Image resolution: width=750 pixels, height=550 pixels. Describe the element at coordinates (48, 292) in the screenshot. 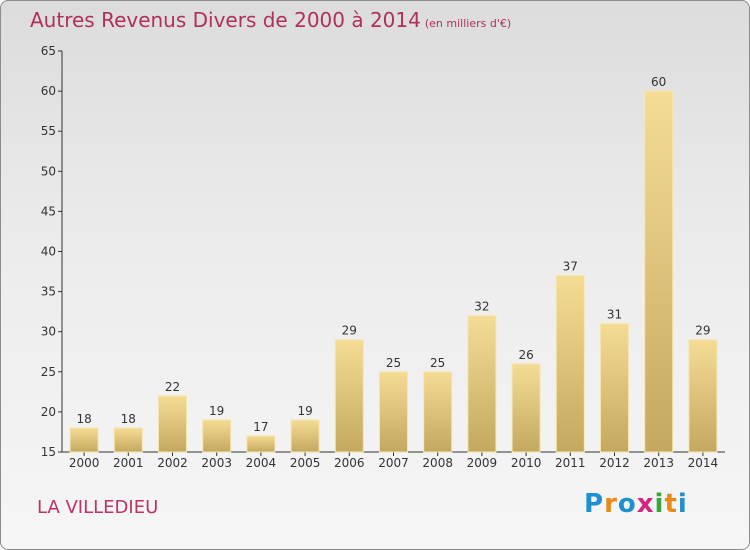

I see `y-tick-label: 35` at that location.